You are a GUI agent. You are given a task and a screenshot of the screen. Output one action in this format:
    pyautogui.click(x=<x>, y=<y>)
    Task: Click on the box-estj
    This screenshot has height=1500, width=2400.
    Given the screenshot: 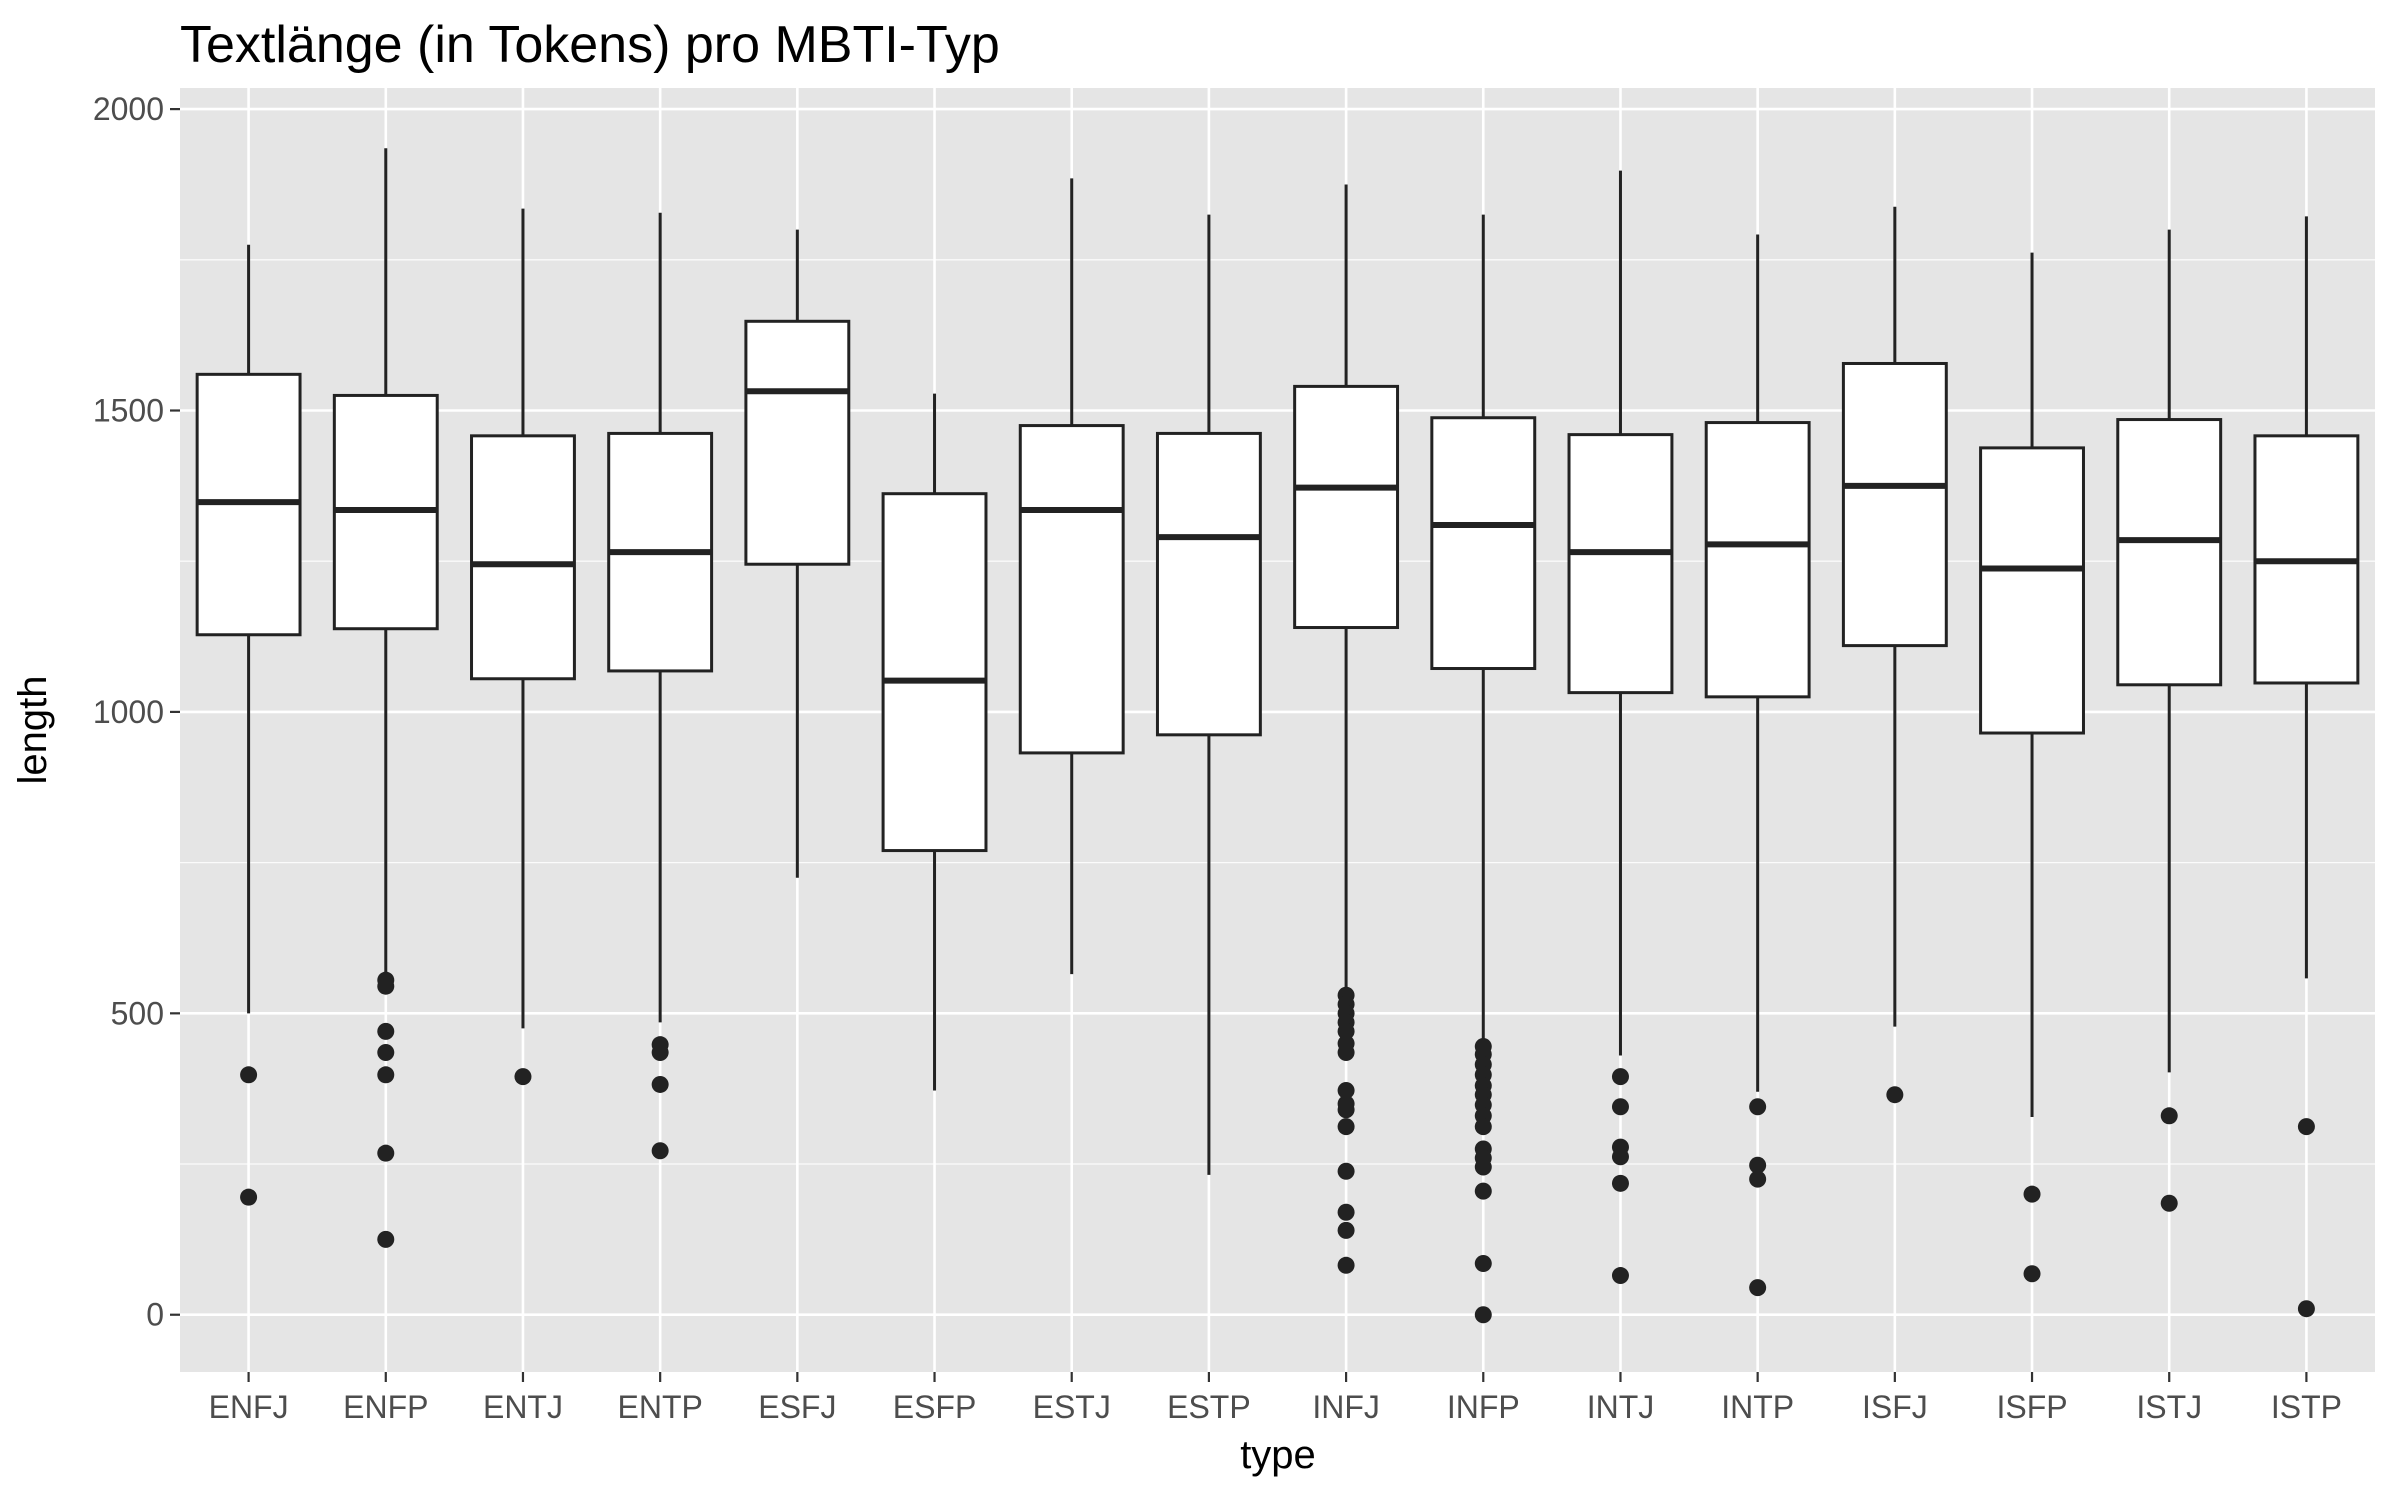 What is the action you would take?
    pyautogui.click(x=1071, y=576)
    